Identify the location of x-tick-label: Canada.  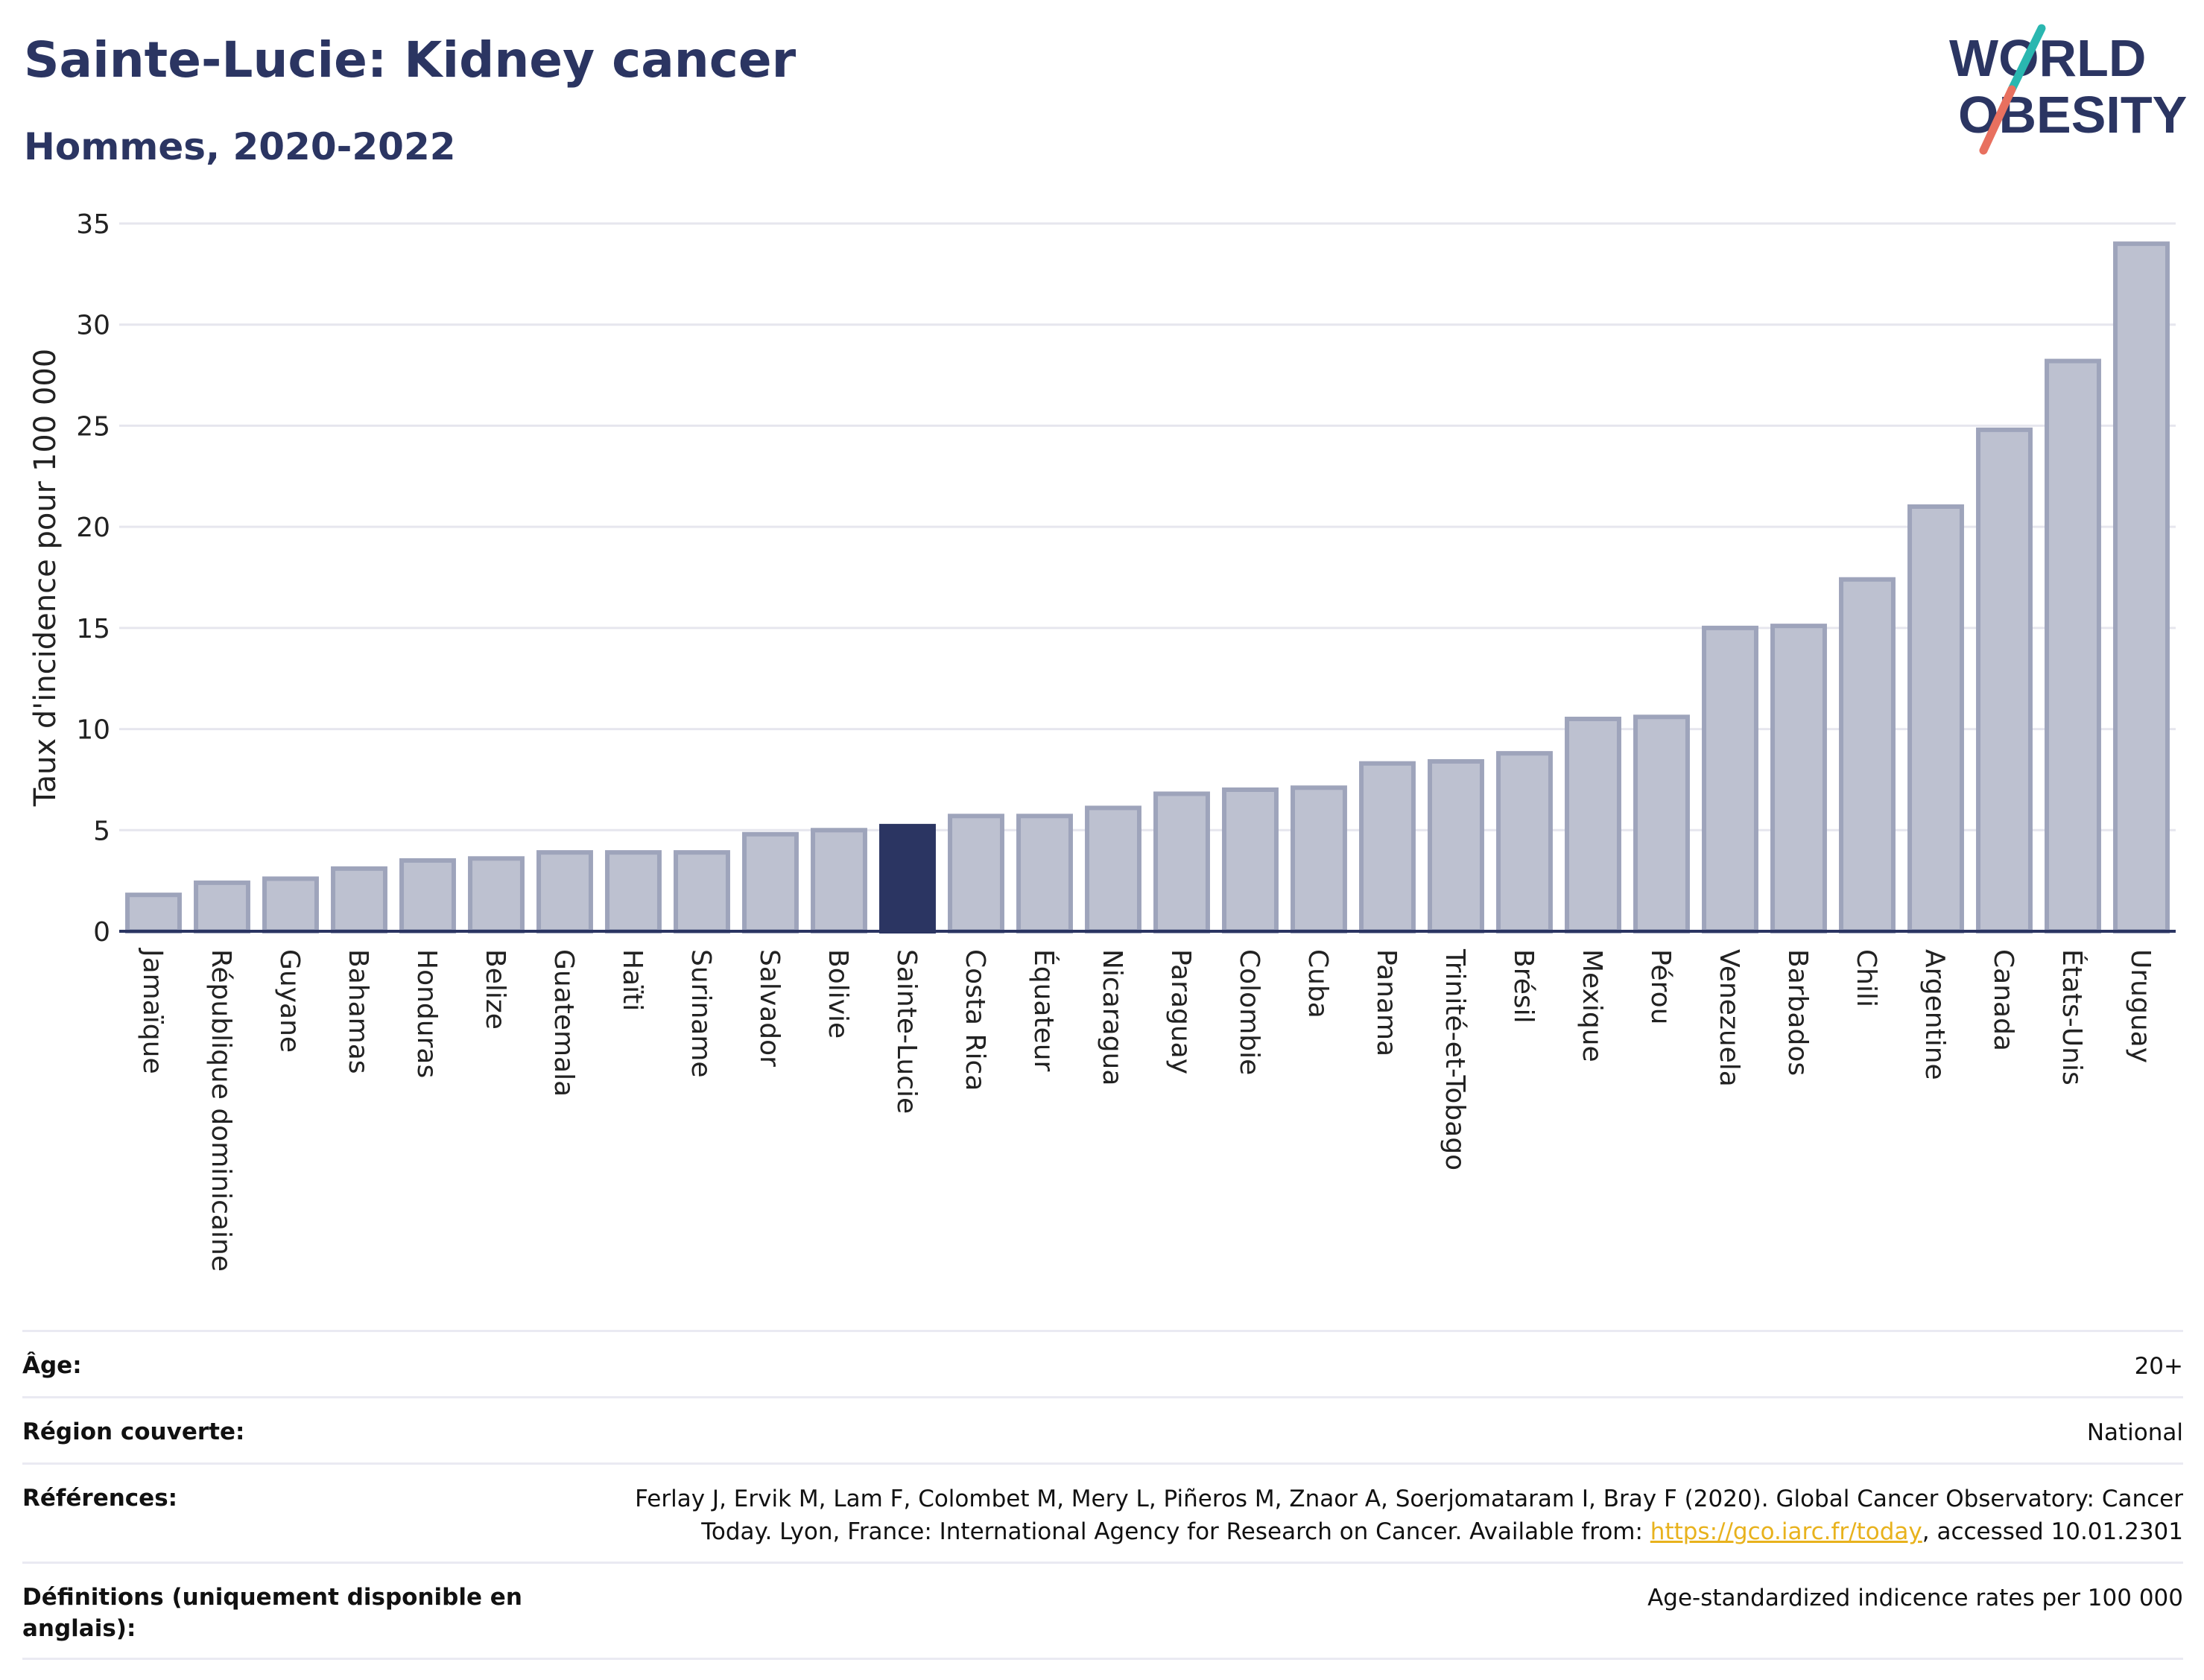
(2003, 1000).